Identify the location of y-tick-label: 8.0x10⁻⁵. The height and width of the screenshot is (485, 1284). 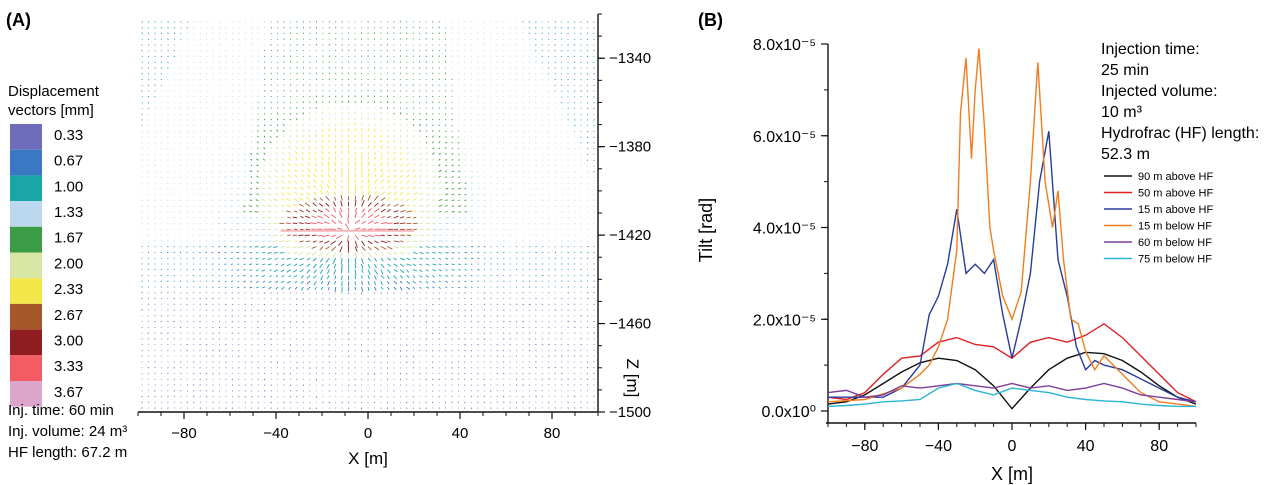
(784, 45).